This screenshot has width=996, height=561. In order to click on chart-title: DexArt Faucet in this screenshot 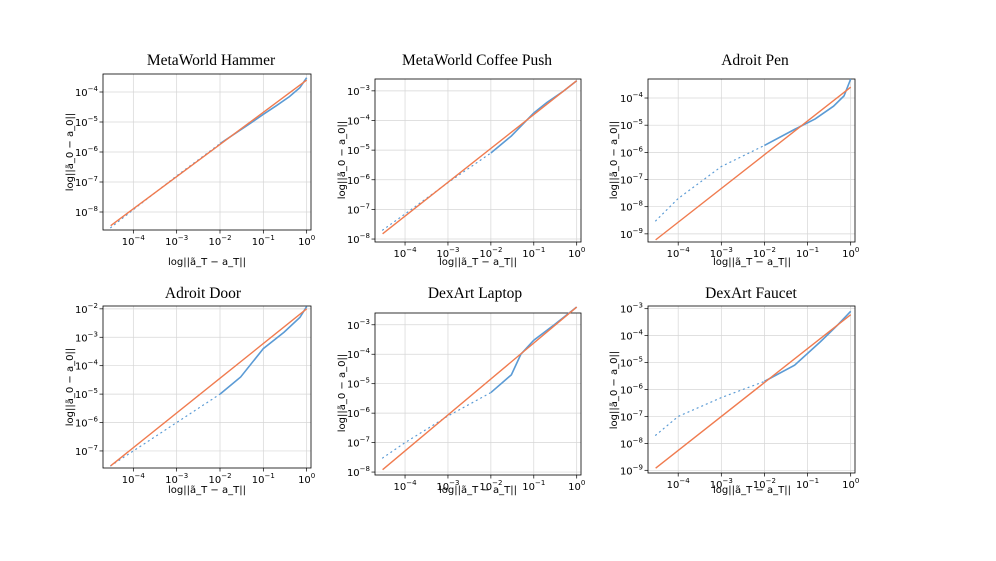, I will do `click(751, 293)`.